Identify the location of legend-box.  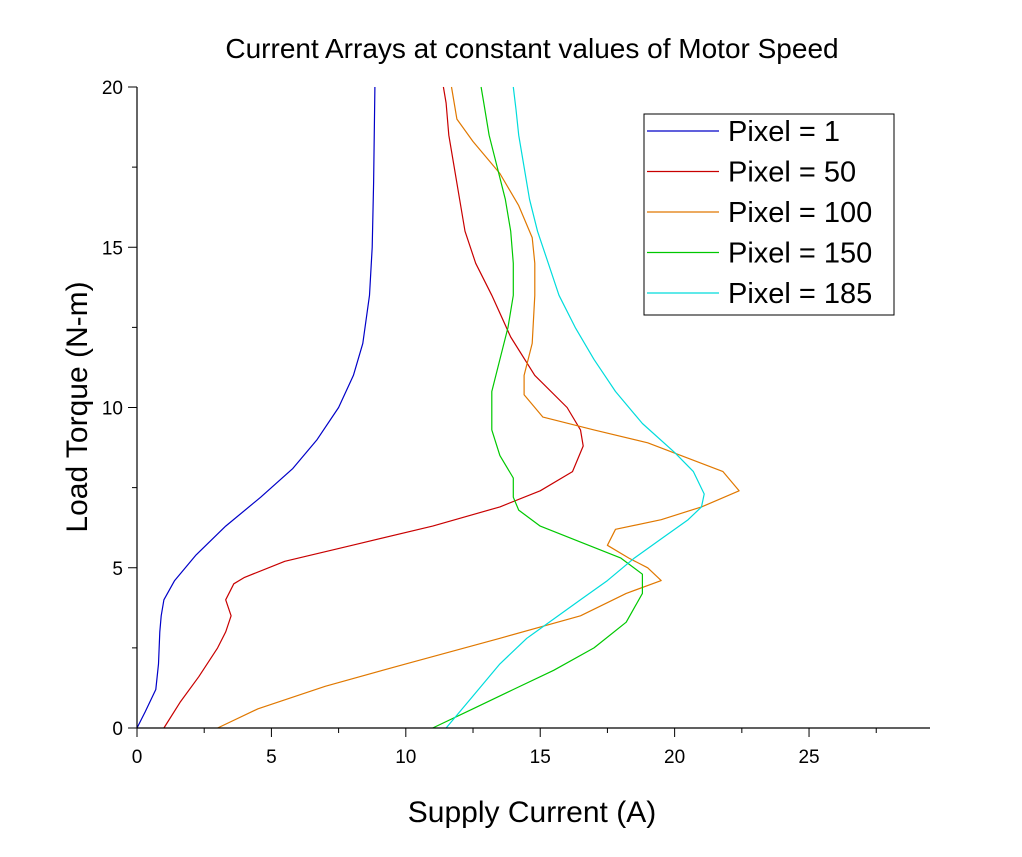
(769, 214).